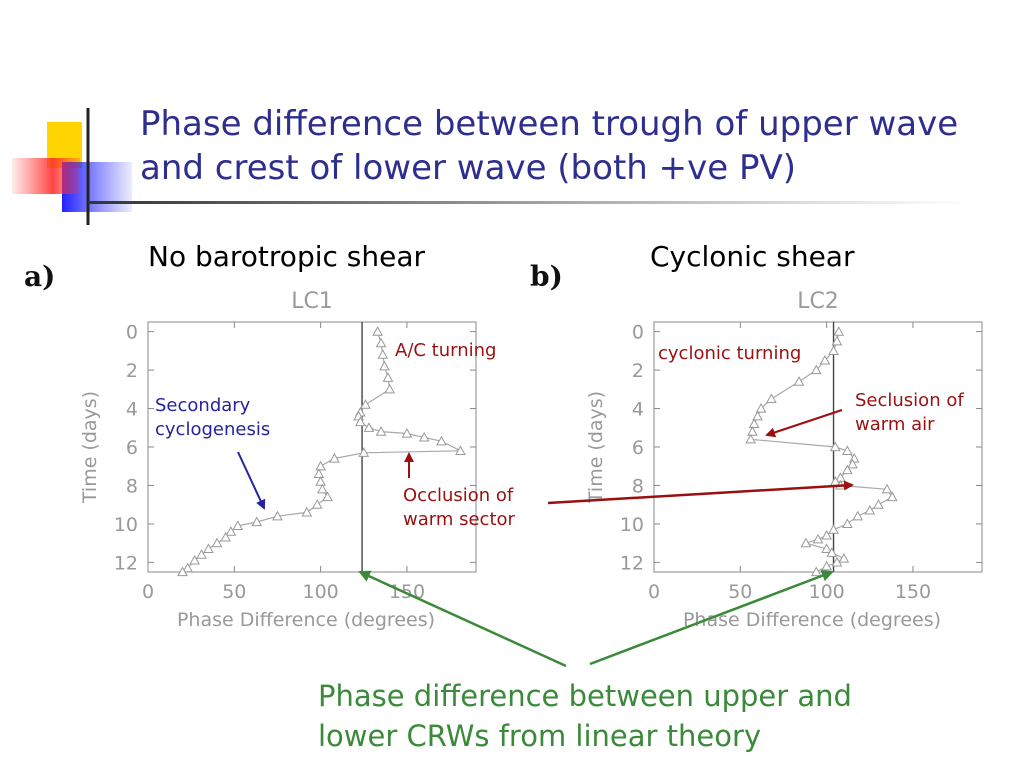  Describe the element at coordinates (913, 592) in the screenshot. I see `x-tick-label: 150` at that location.